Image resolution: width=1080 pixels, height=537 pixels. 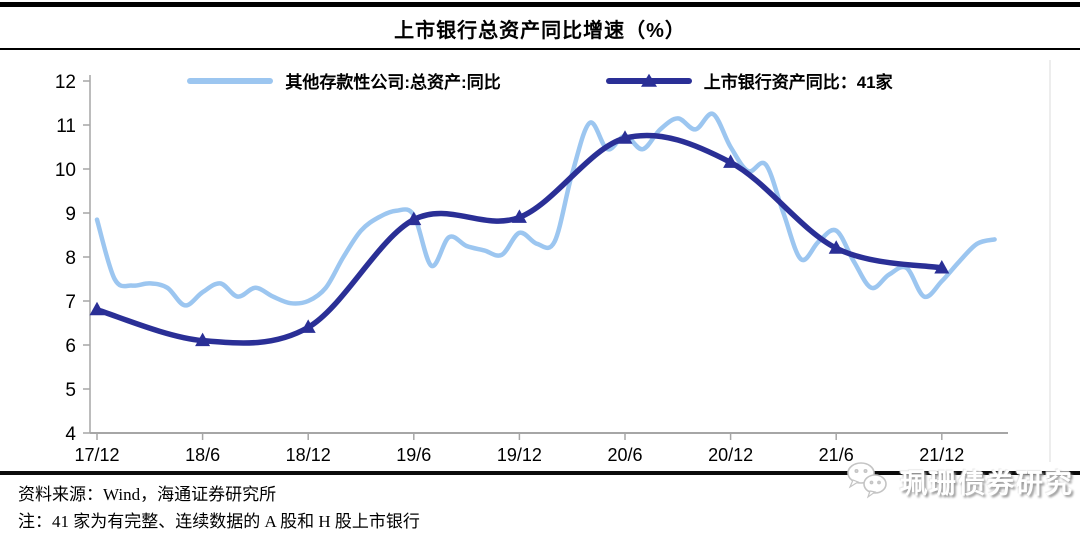 I want to click on chart-legend: 其他存款性公司:总资产:同比 上市银行资产同比：41家, so click(x=540, y=80).